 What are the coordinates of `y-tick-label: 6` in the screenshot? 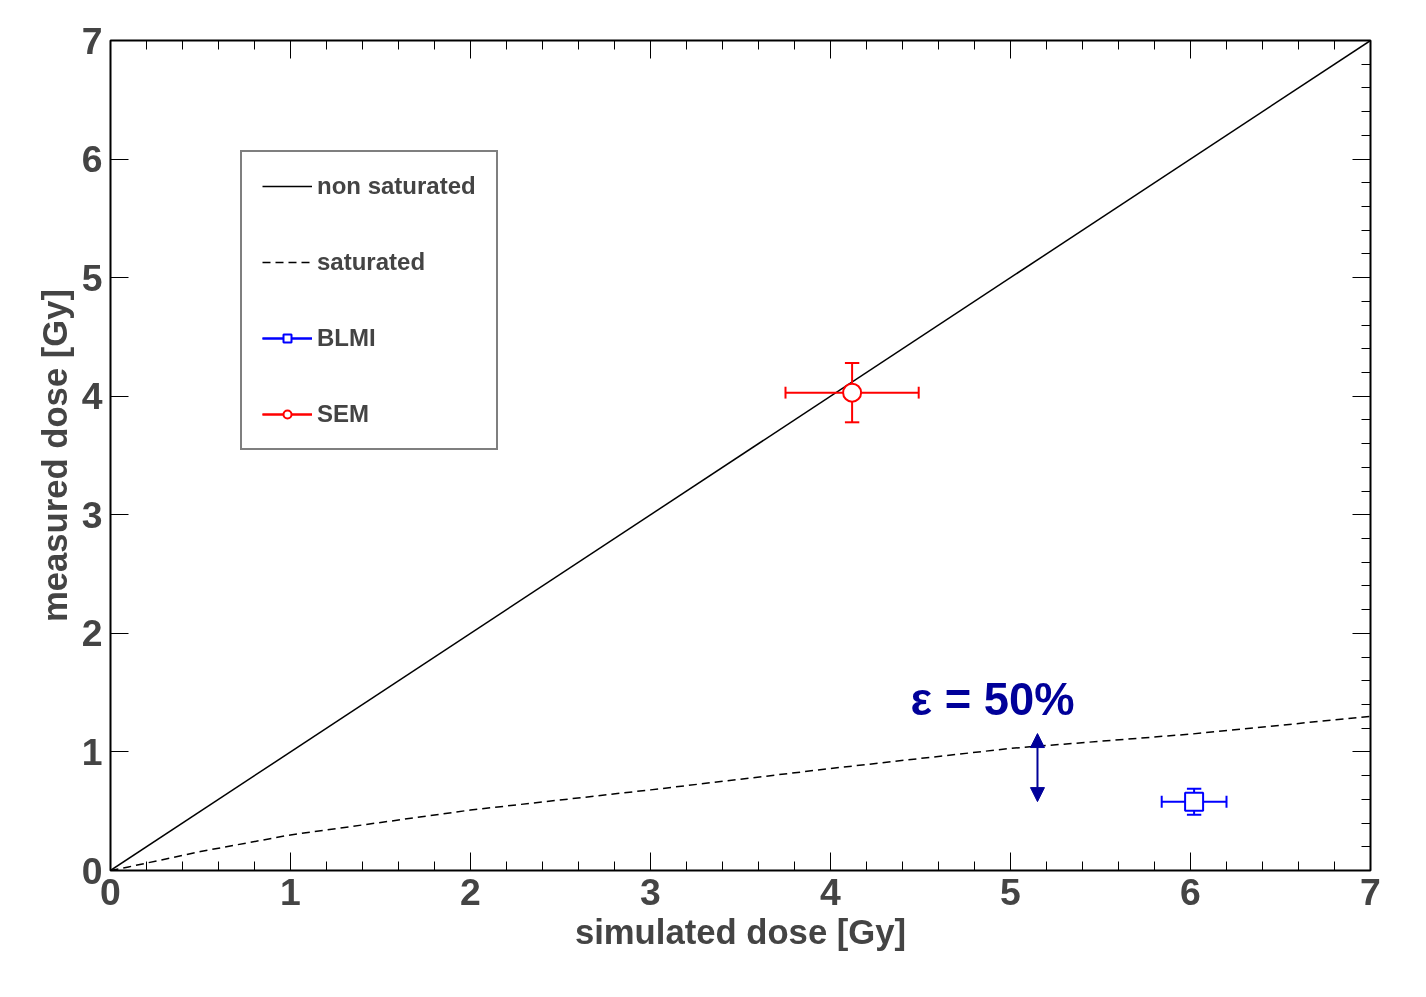 It's located at (92, 159).